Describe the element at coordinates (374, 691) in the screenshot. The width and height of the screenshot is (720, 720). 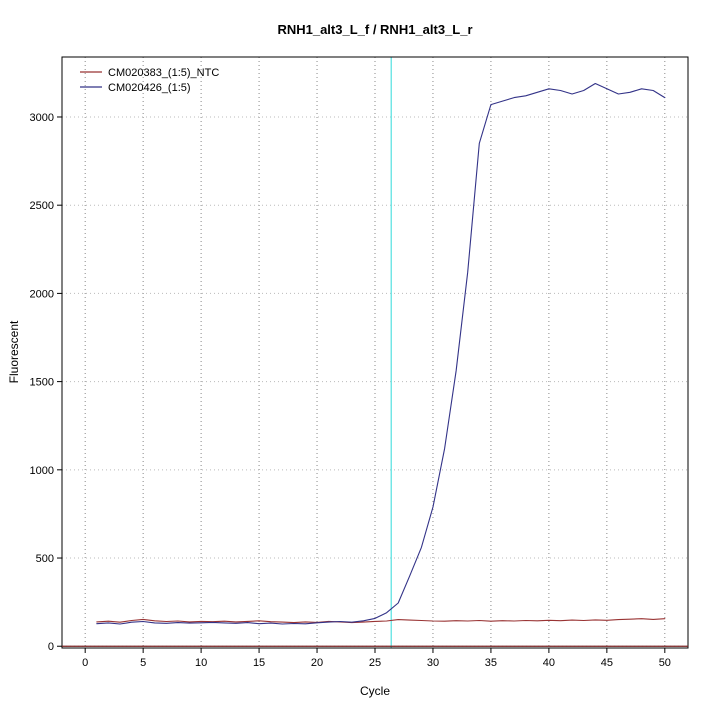
I see `x-axis-label: Cycle` at that location.